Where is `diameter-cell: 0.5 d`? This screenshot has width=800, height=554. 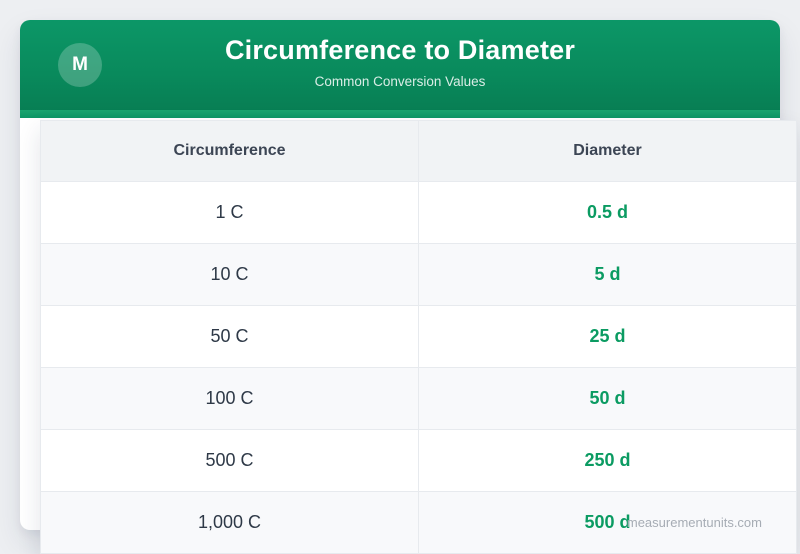
diameter-cell: 0.5 d is located at coordinates (607, 212).